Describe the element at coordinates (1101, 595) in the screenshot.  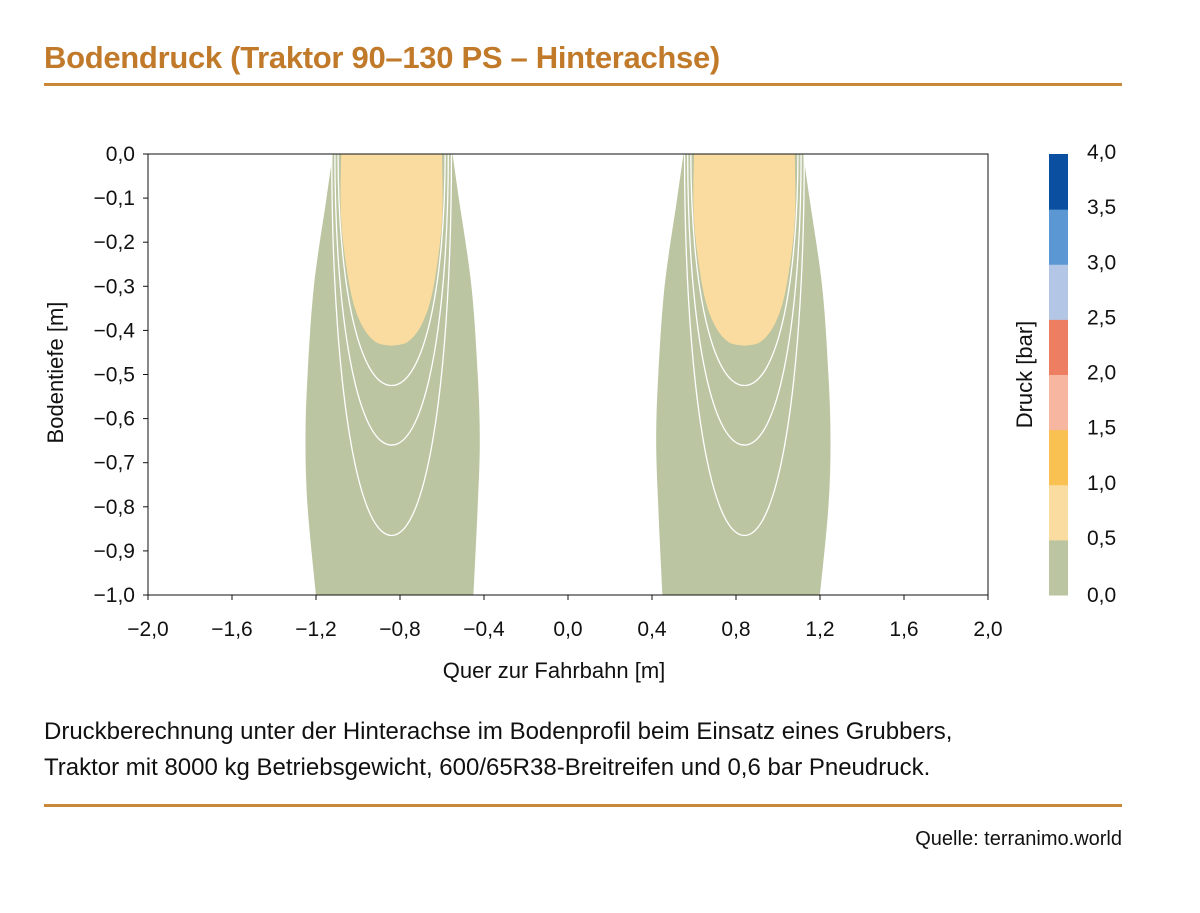
I see `colorbar-tick-label: 0,0` at that location.